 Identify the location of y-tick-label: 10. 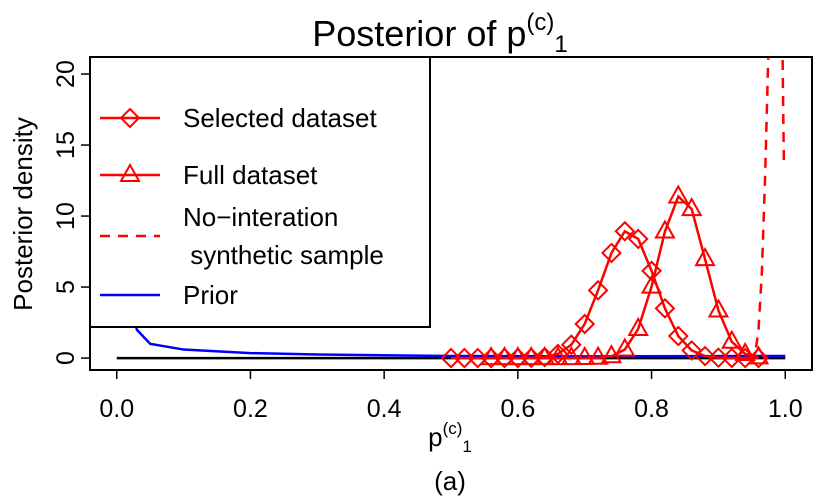
(66, 216).